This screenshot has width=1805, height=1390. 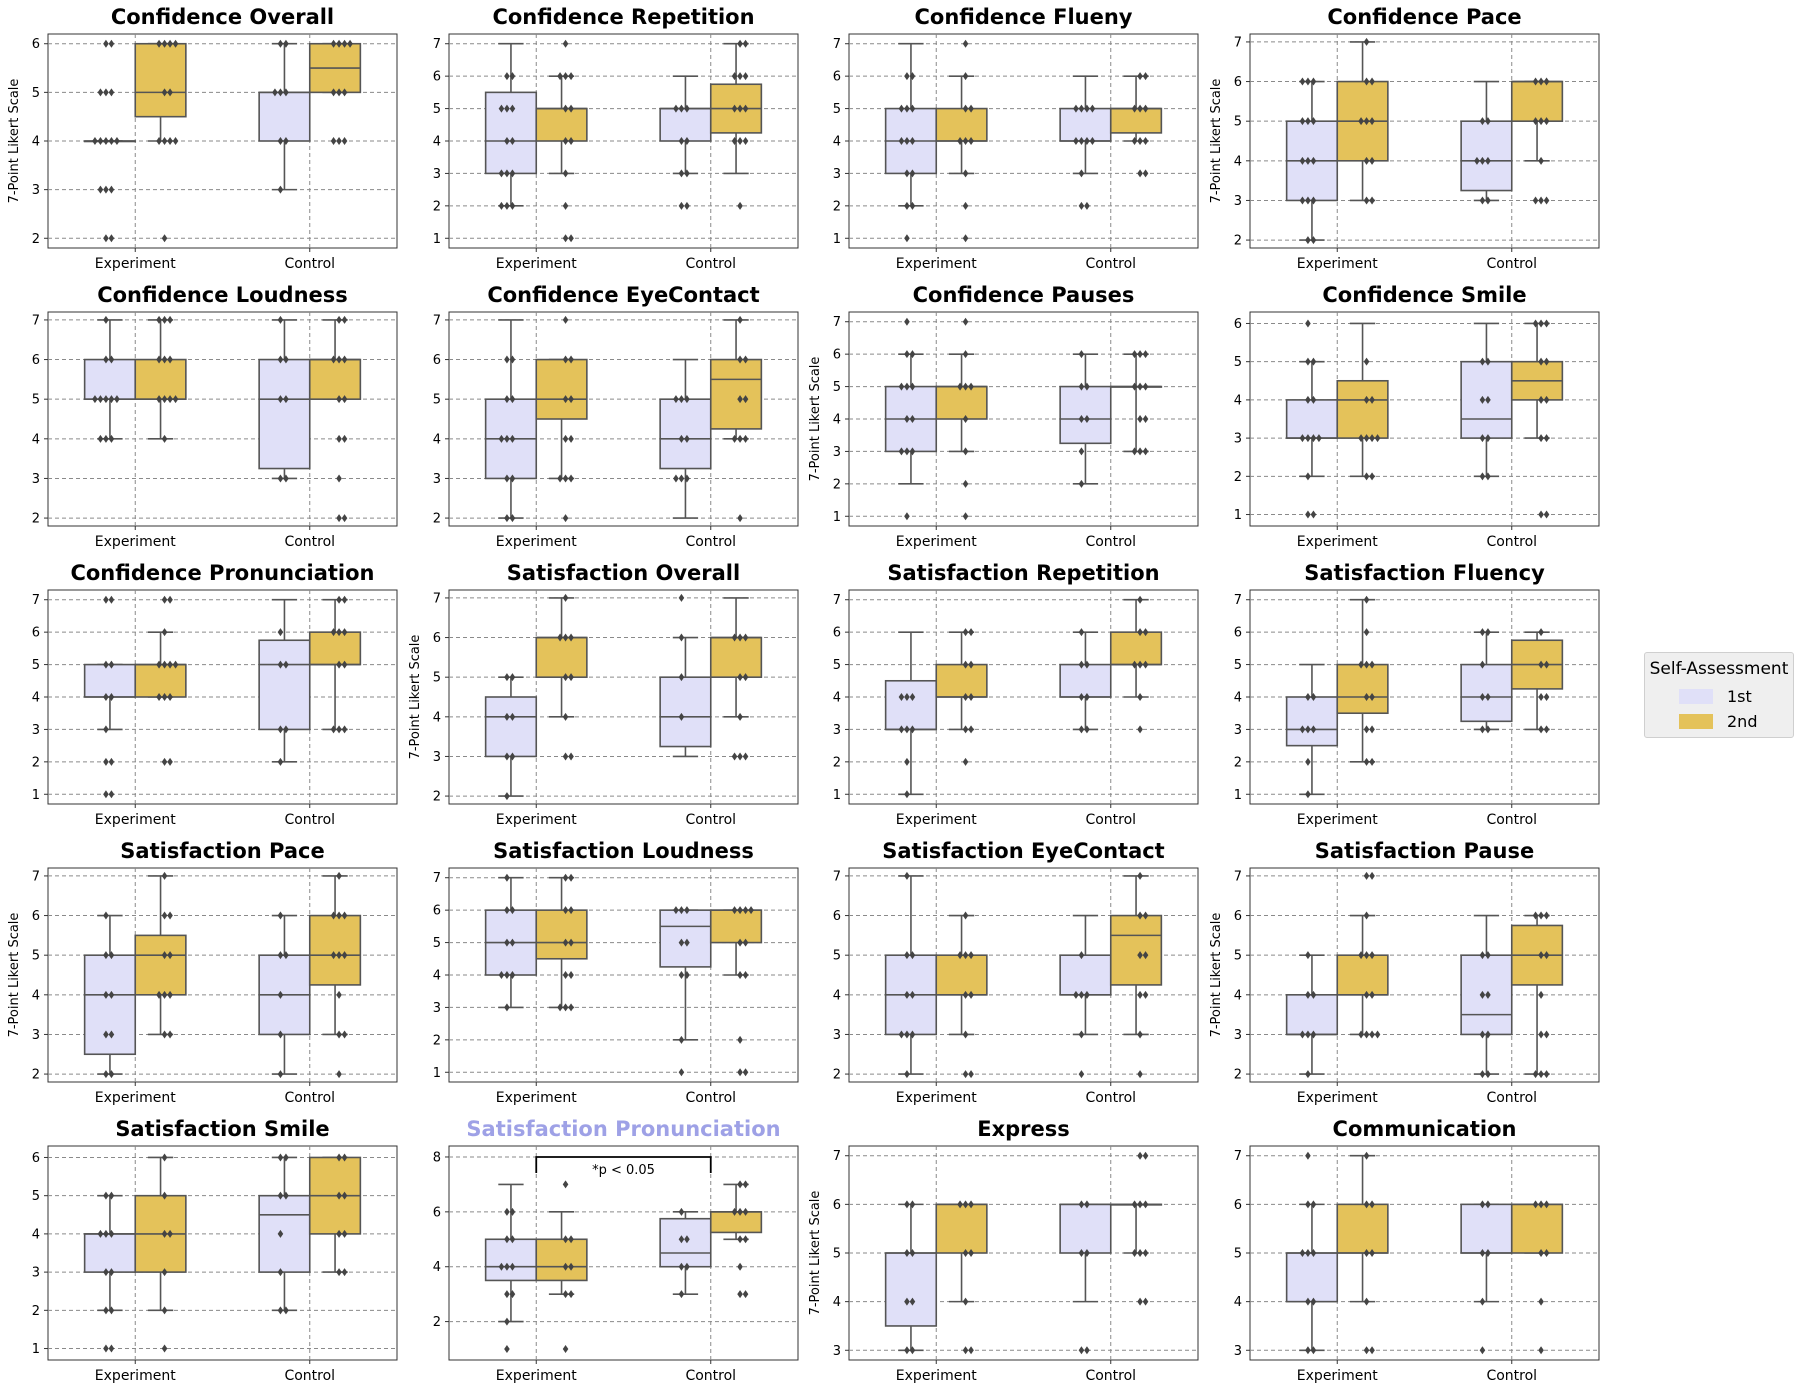 What do you see at coordinates (1023, 573) in the screenshot?
I see `panel-title: Satisfaction Repetition` at bounding box center [1023, 573].